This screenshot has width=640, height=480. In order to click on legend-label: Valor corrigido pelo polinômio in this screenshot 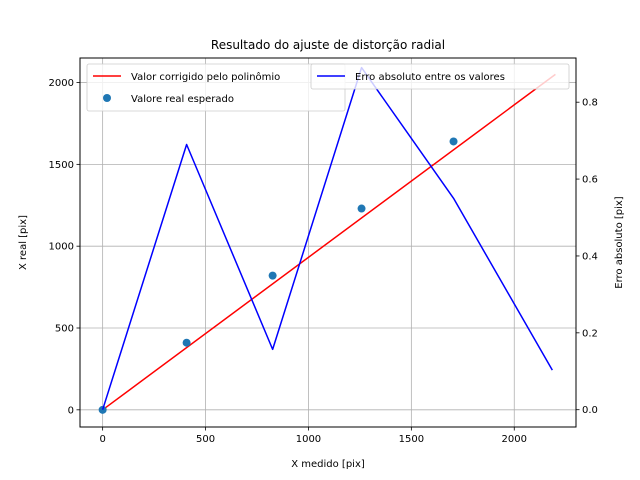, I will do `click(205, 77)`.